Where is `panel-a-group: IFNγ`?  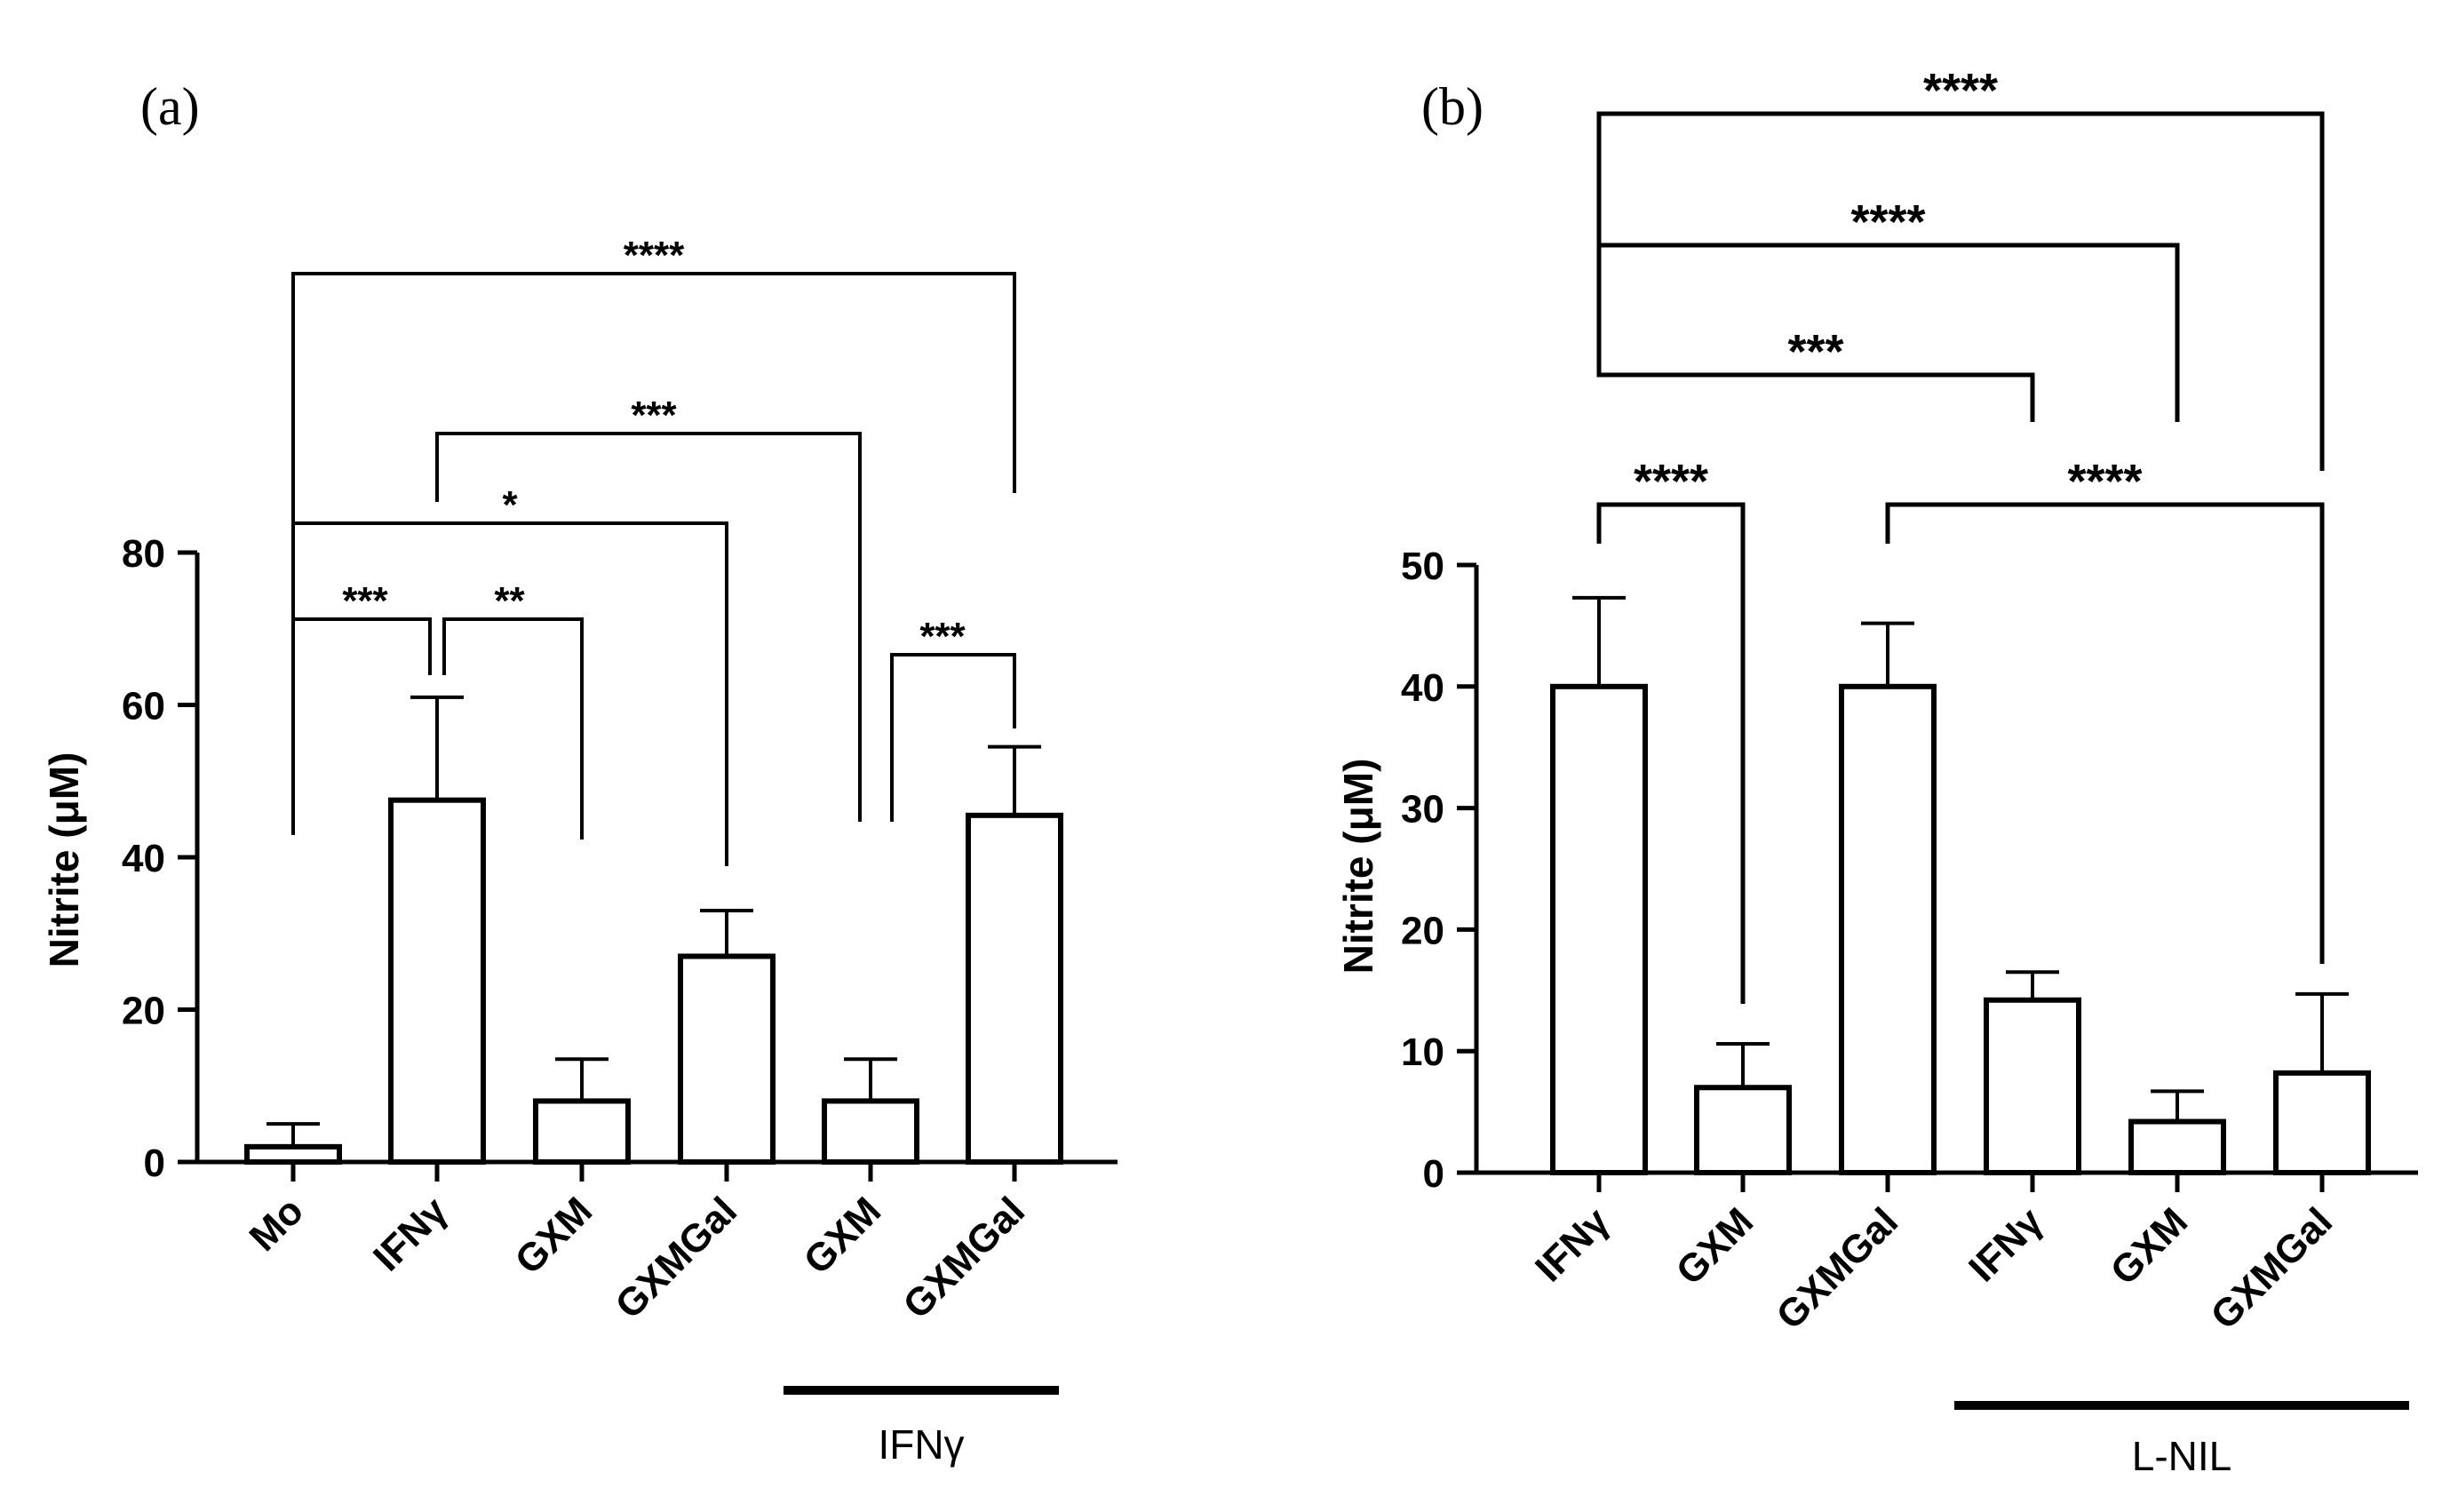
panel-a-group: IFNγ is located at coordinates (922, 1427).